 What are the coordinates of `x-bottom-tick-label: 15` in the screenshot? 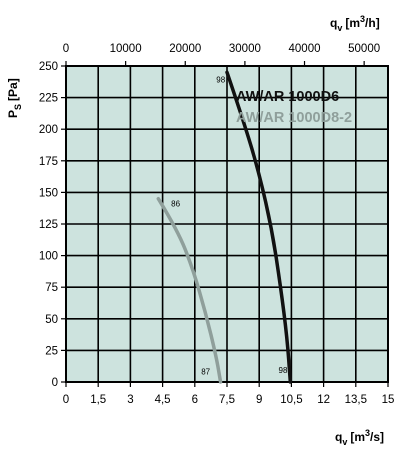 It's located at (388, 400).